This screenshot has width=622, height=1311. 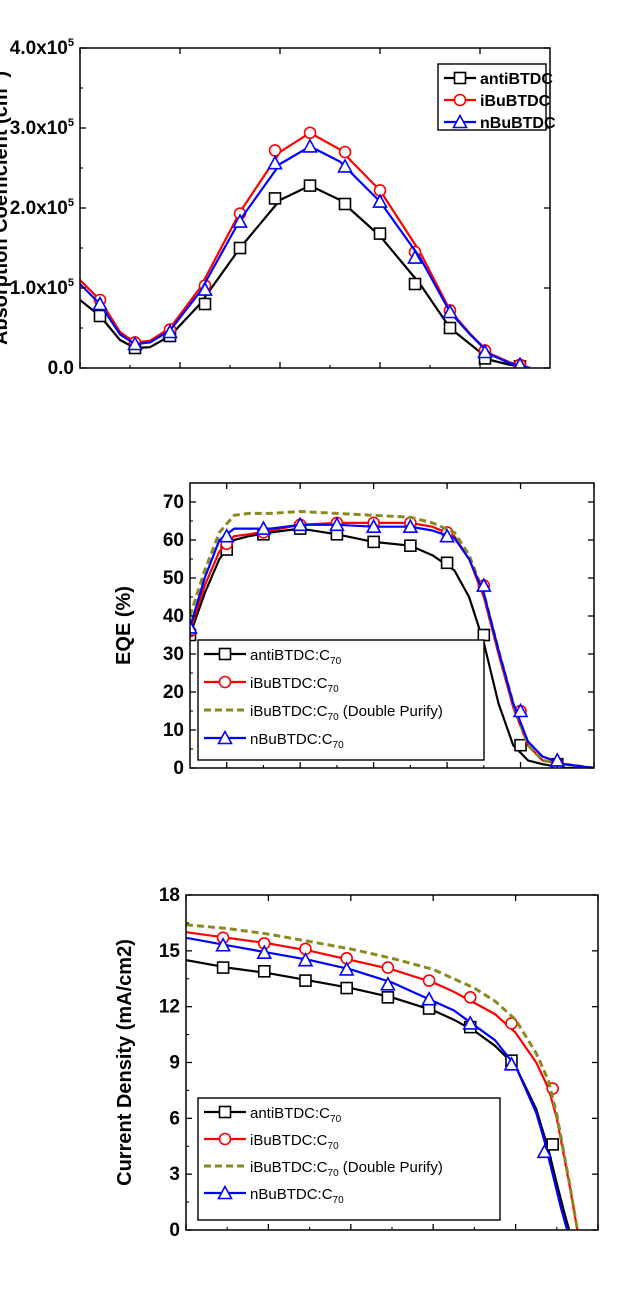 What do you see at coordinates (1, 82) in the screenshot?
I see `y-axis-label-sup: -1` at bounding box center [1, 82].